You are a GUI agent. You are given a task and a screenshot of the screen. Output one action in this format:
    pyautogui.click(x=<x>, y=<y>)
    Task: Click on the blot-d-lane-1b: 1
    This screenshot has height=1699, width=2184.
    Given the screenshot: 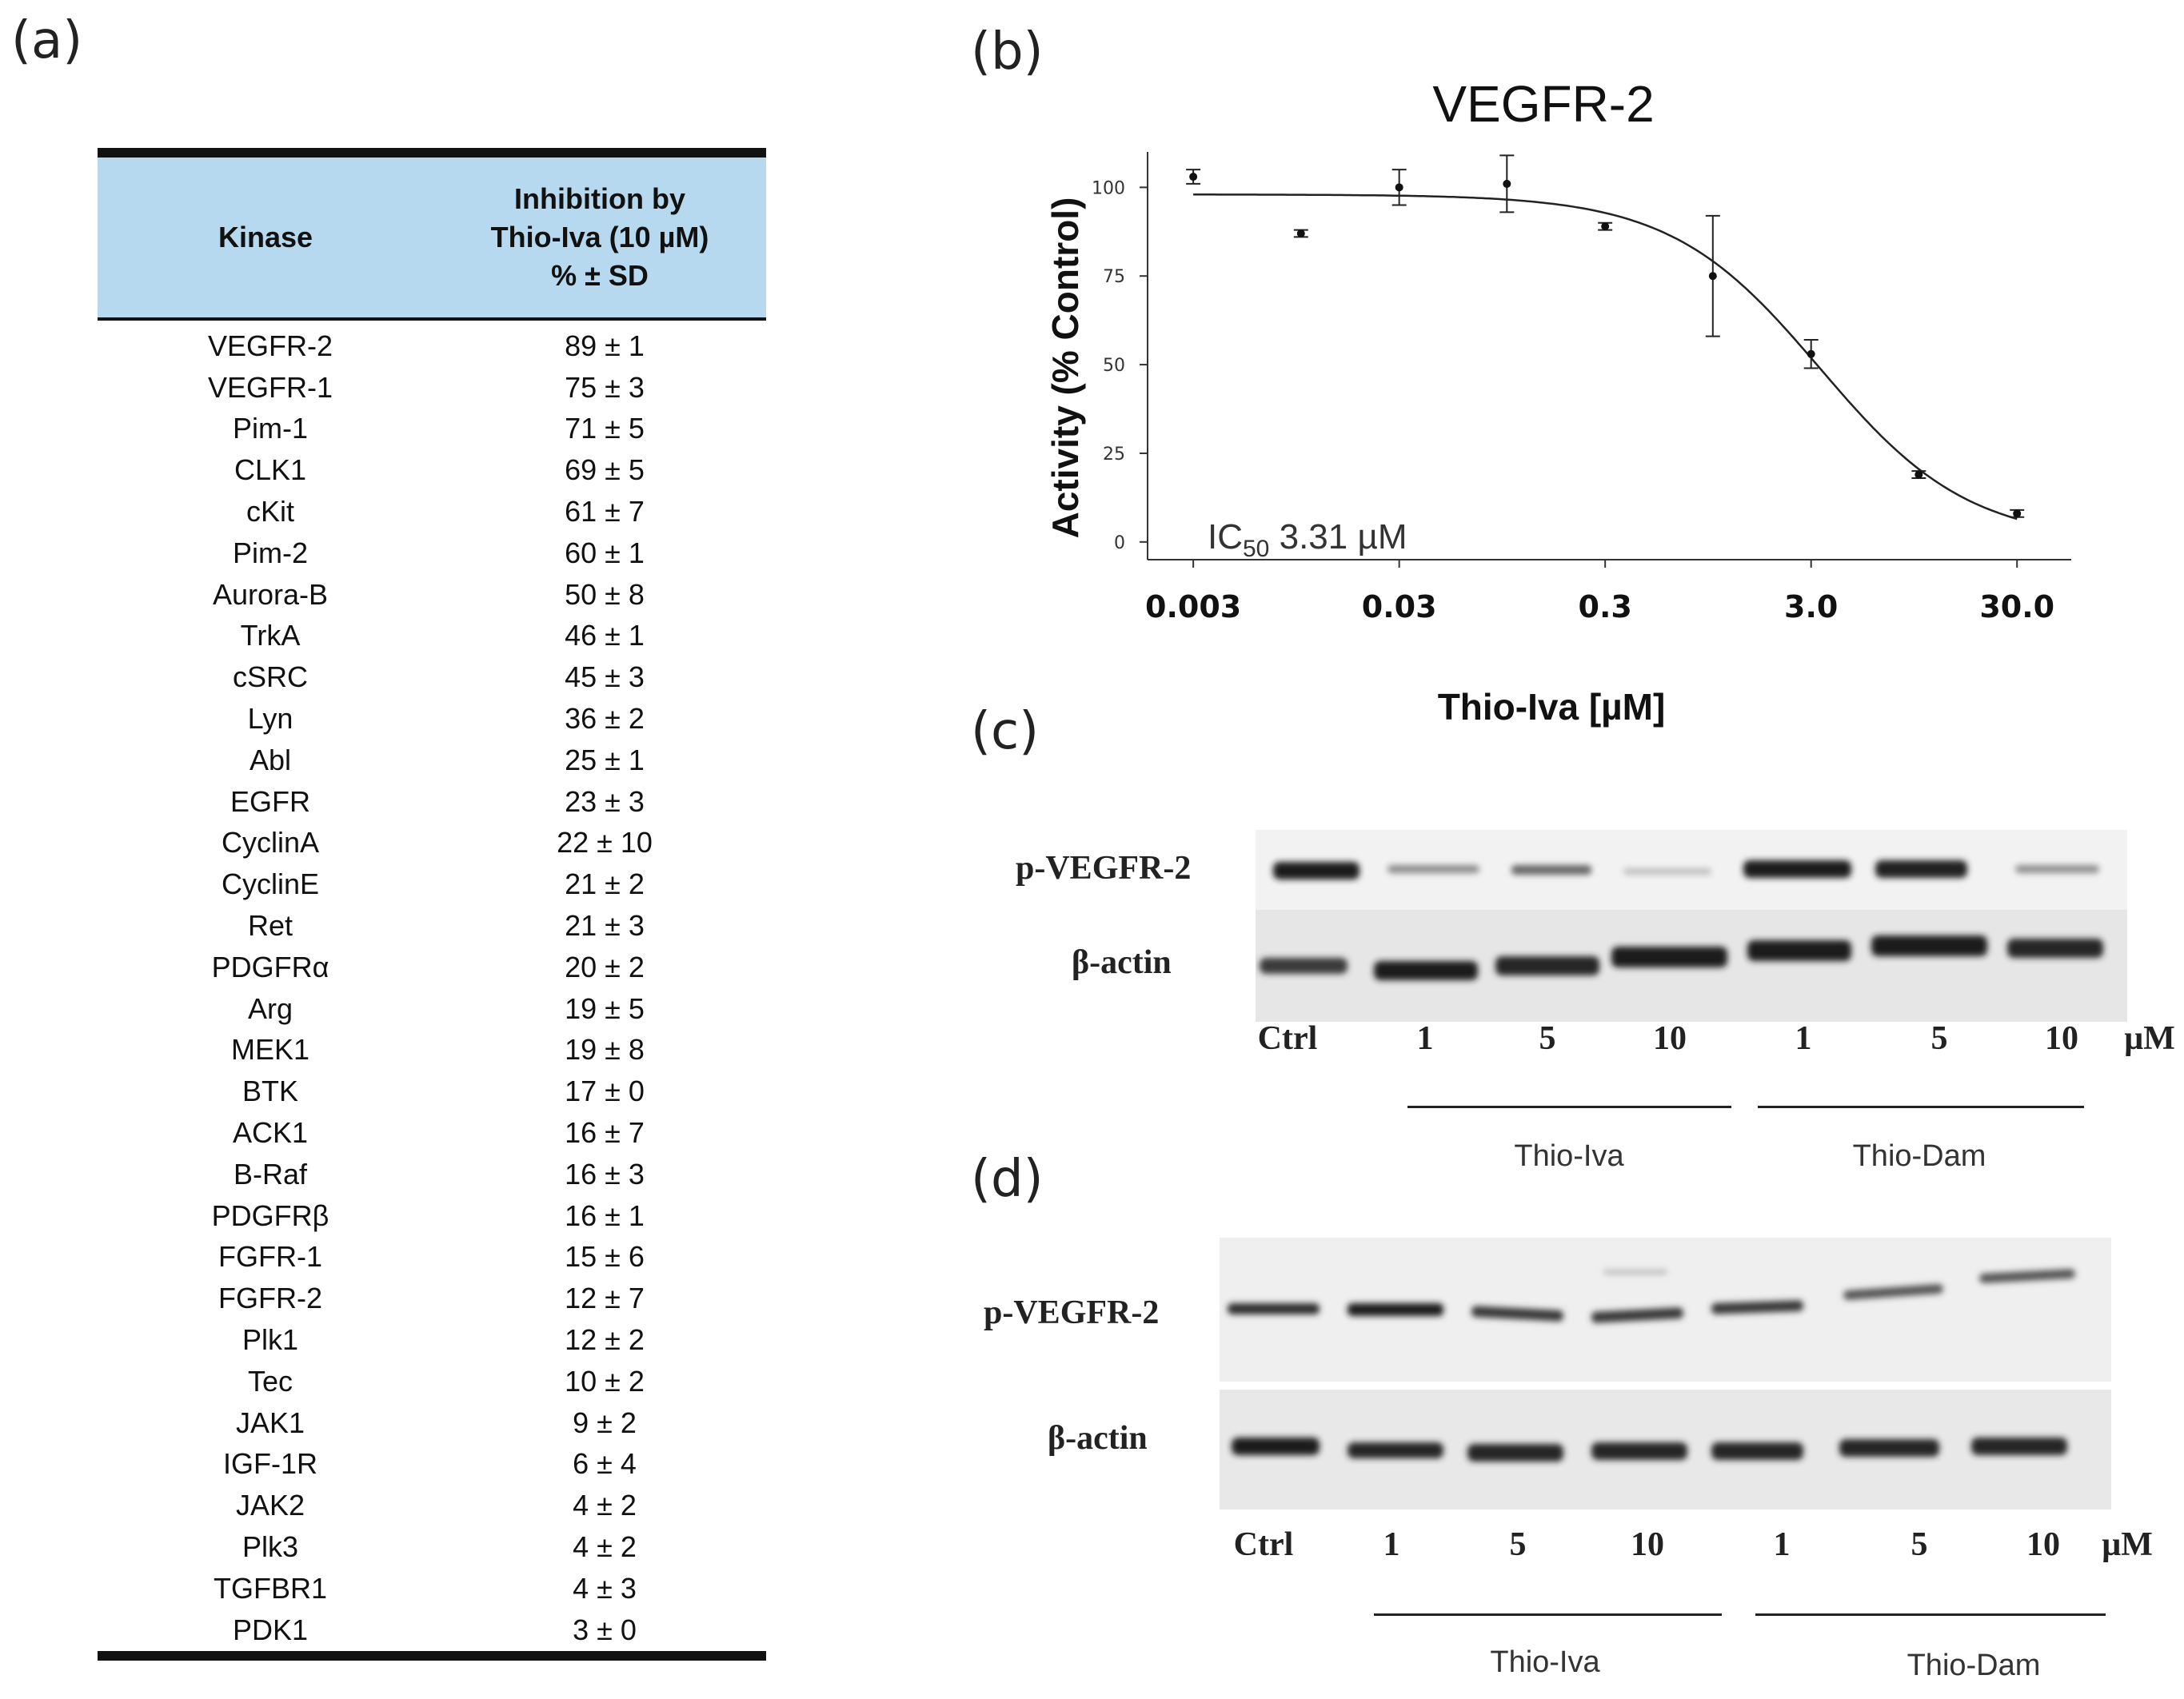 What is the action you would take?
    pyautogui.click(x=1782, y=1544)
    